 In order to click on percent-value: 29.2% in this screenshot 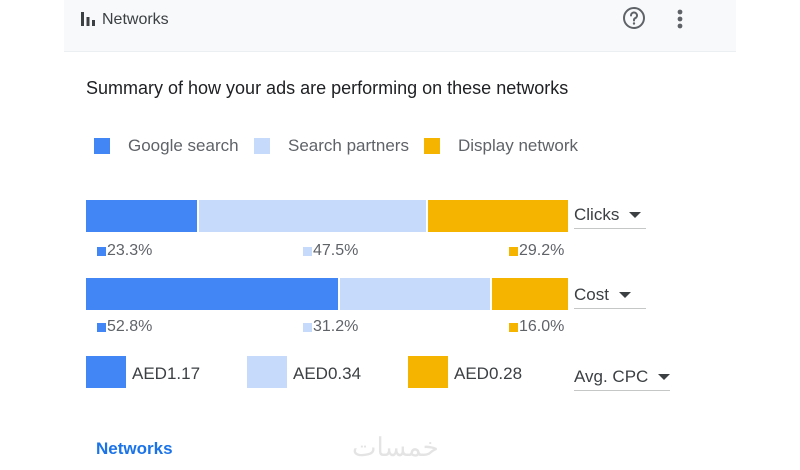, I will do `click(542, 250)`.